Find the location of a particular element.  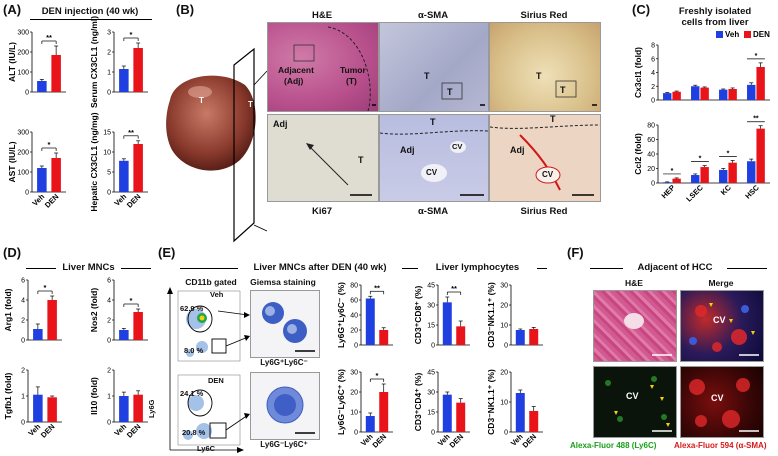

b-title-ki67: Ki67 is located at coordinates (322, 211).